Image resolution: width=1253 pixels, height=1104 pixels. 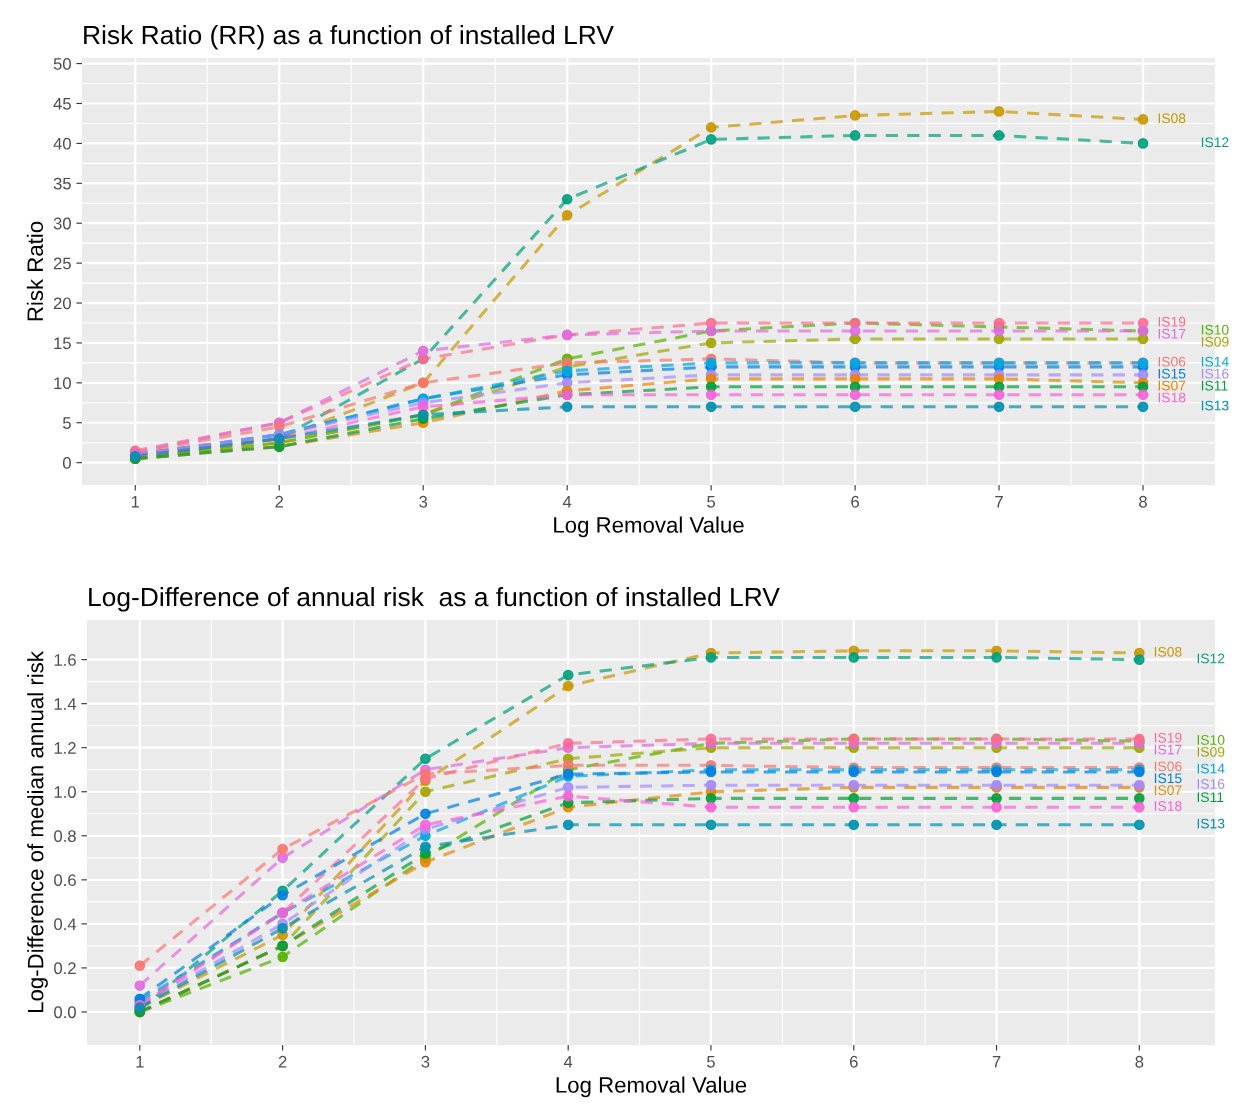 I want to click on y-tick-label: 1.2, so click(x=65, y=748).